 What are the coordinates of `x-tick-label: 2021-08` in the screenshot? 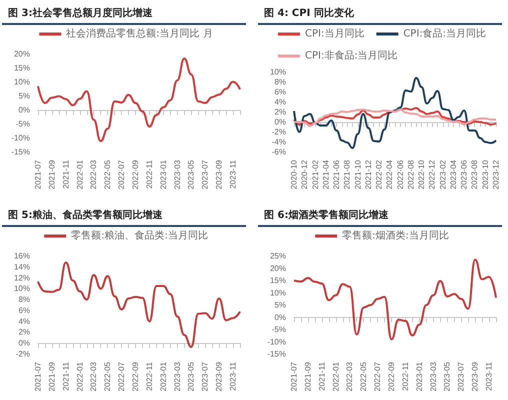 It's located at (347, 174).